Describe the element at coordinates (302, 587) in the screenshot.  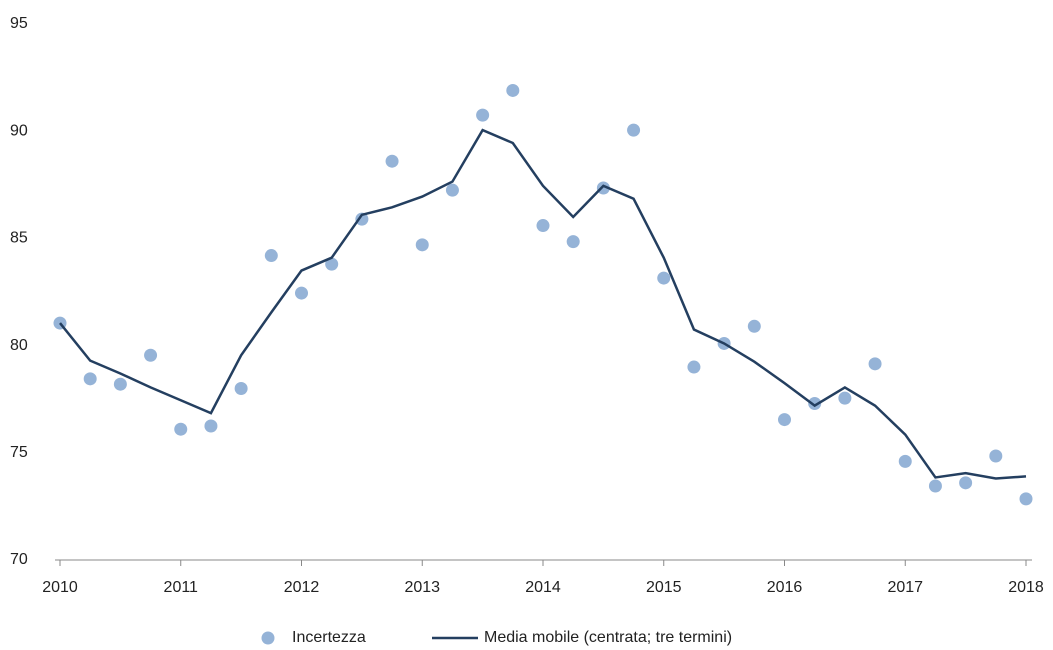
I see `x-tick-label: 2012` at that location.